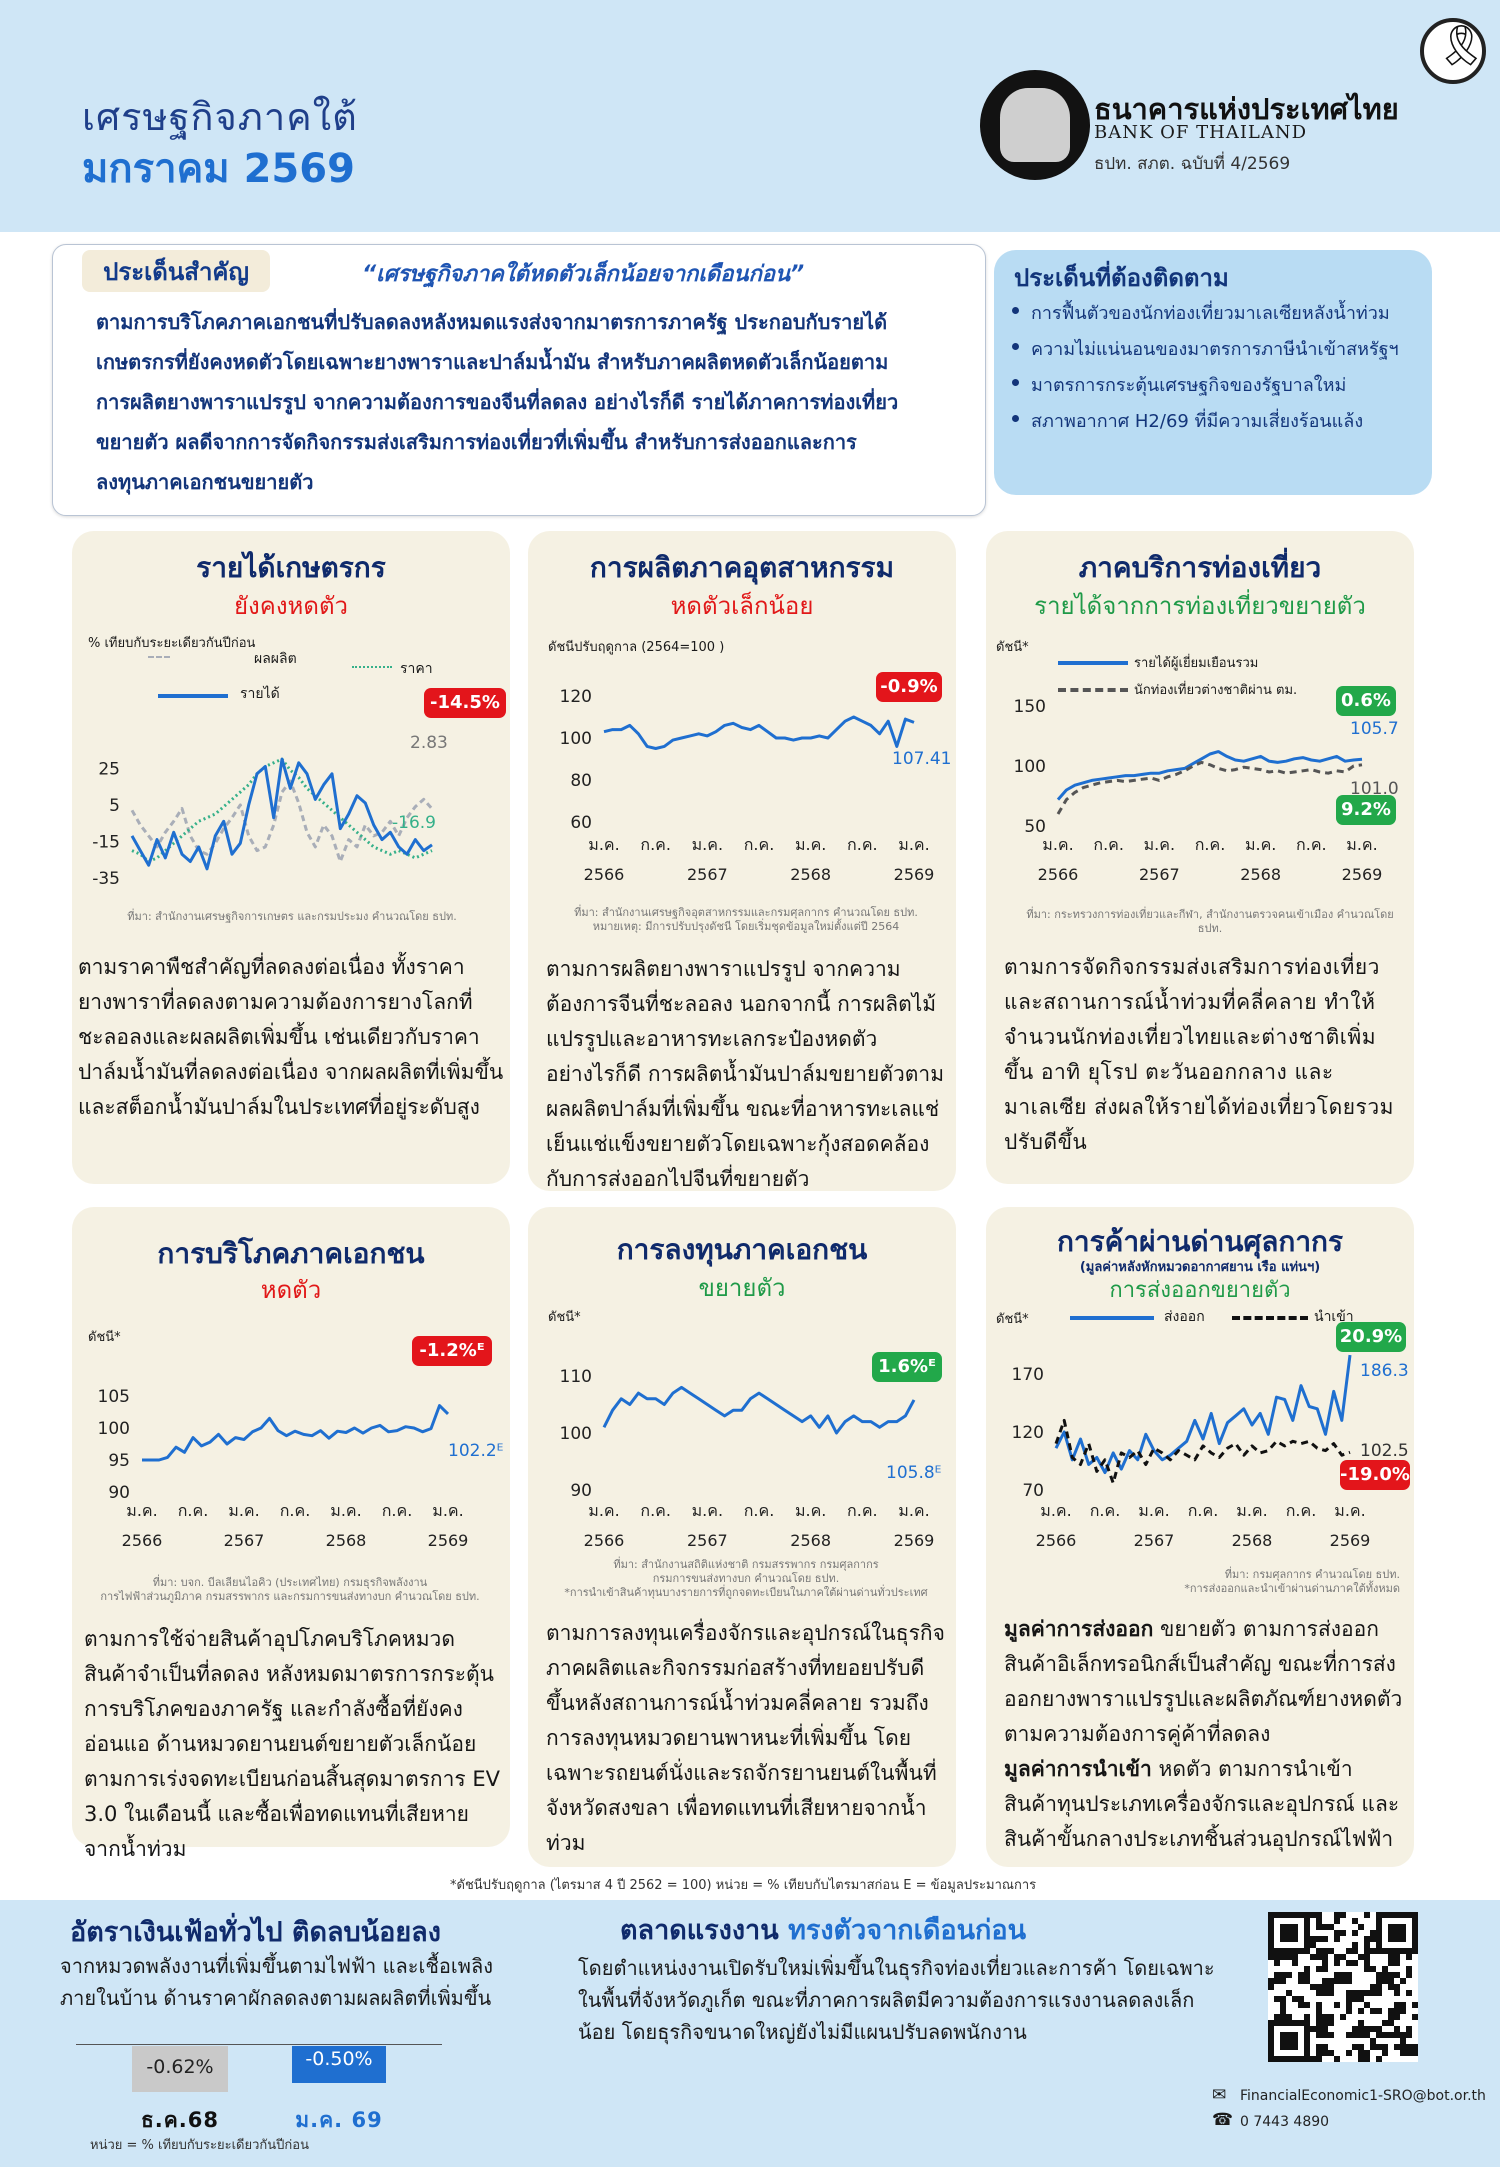 The image size is (1500, 2167). I want to click on contact-phone: 0 7443 4890, so click(1285, 2122).